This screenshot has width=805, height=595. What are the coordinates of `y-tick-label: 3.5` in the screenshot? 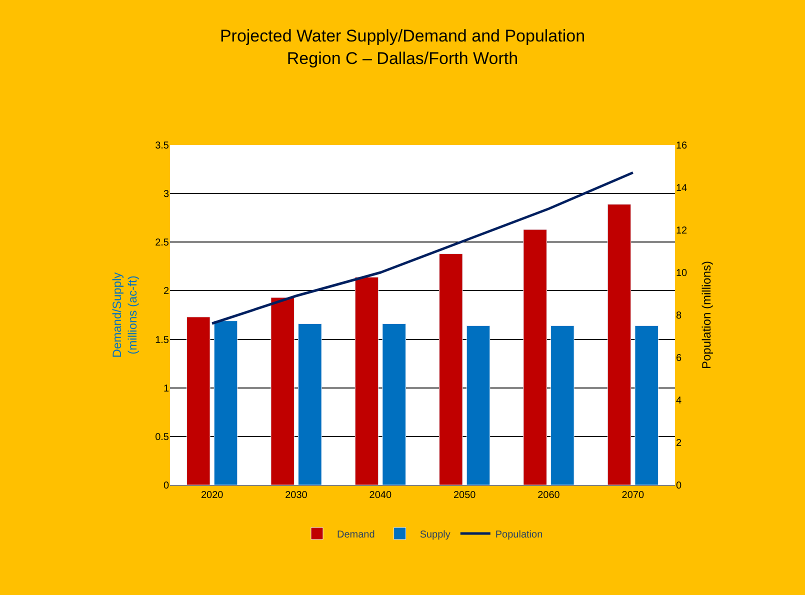 It's located at (162, 146).